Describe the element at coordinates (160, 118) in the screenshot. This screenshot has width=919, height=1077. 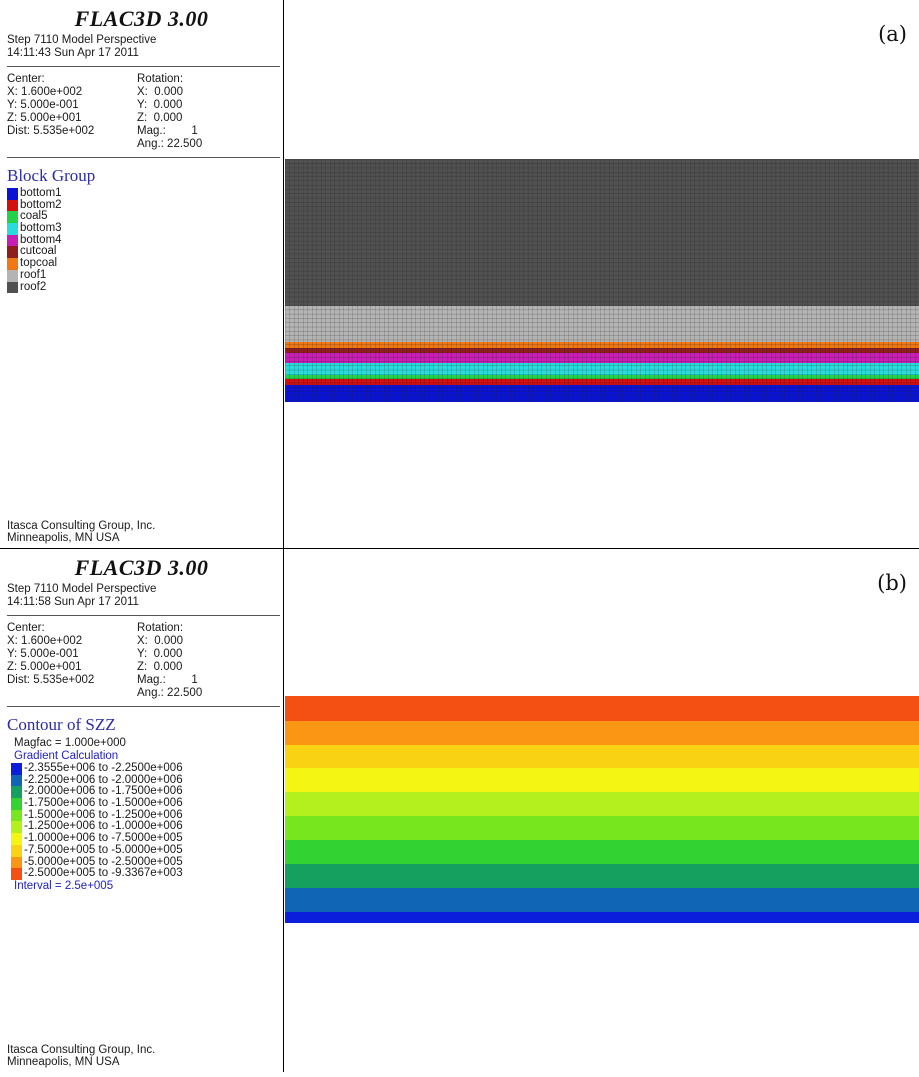
I see `rotation-z: Z: 0.000` at that location.